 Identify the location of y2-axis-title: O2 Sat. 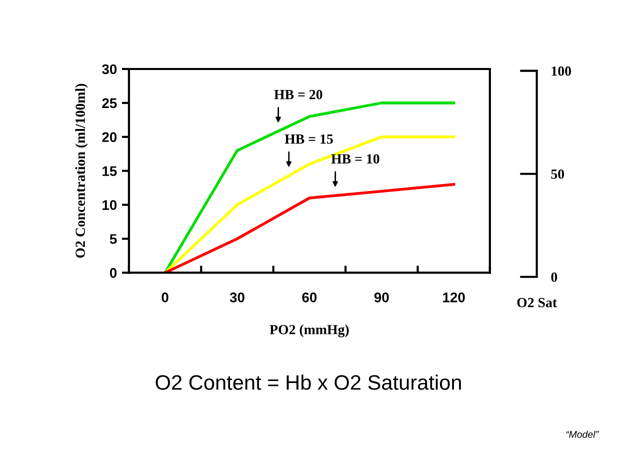
(537, 303).